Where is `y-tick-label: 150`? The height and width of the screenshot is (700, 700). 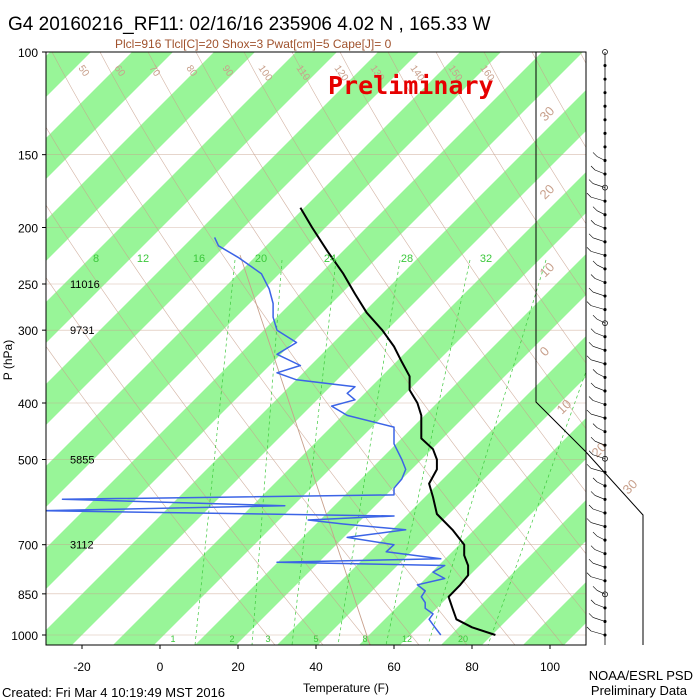
y-tick-label: 150 is located at coordinates (28, 156).